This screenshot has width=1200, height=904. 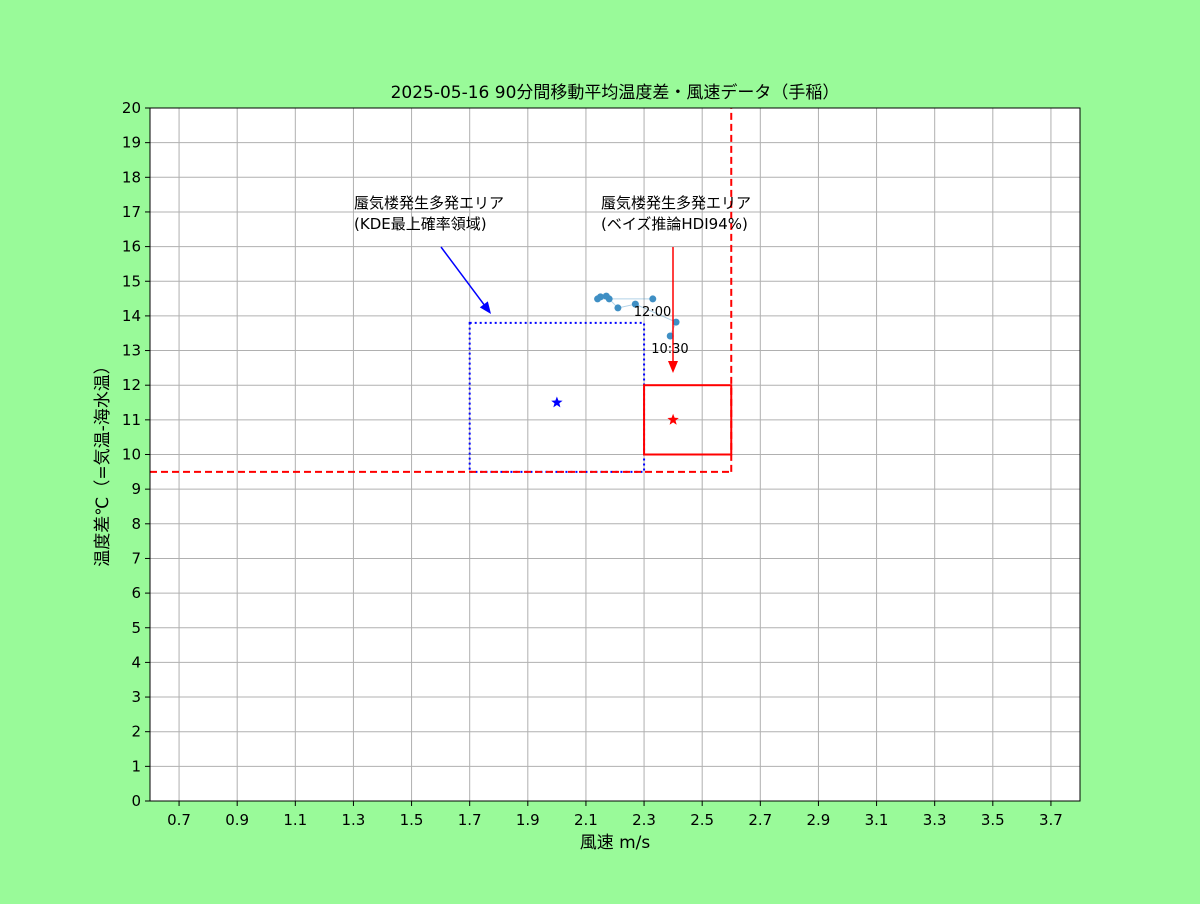 What do you see at coordinates (237, 820) in the screenshot?
I see `x-tick-label: 0.9` at bounding box center [237, 820].